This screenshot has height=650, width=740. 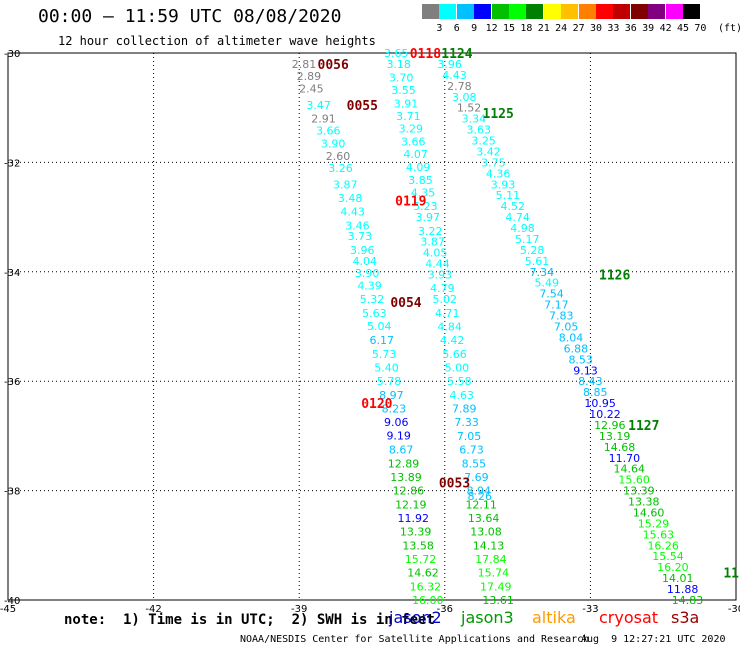 I want to click on colorbar-label: 3, so click(x=439, y=28).